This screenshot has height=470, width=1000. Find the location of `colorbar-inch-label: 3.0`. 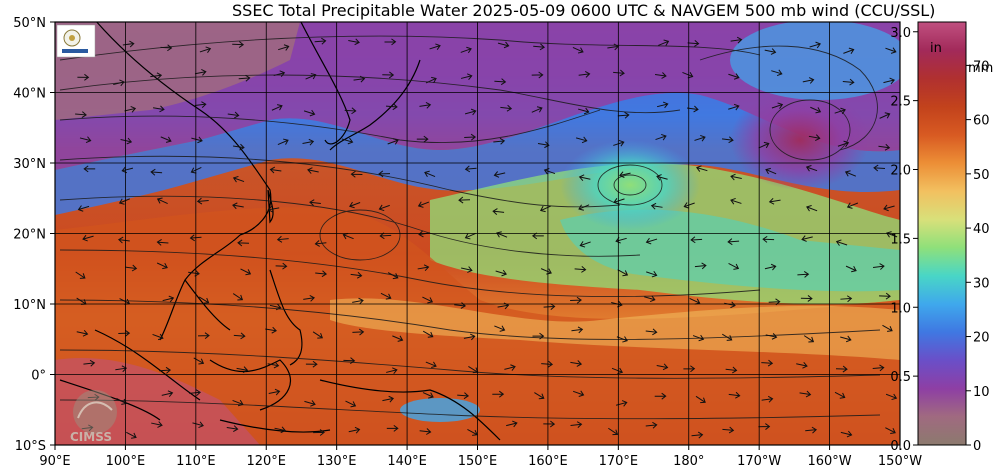

colorbar-inch-label: 3.0 is located at coordinates (900, 33).